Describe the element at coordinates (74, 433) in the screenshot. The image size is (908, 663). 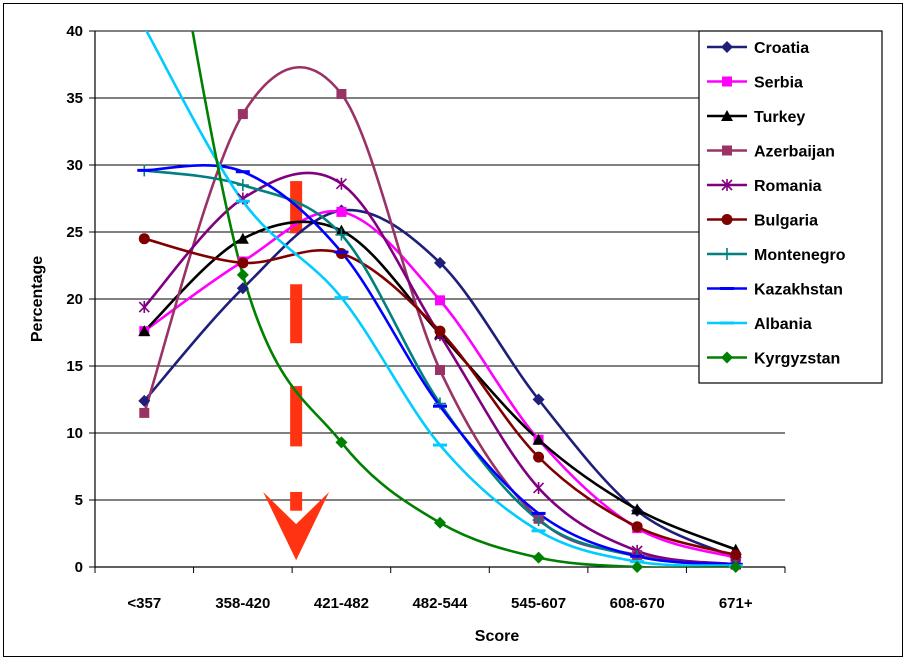
I see `y-tick-label: 10` at that location.